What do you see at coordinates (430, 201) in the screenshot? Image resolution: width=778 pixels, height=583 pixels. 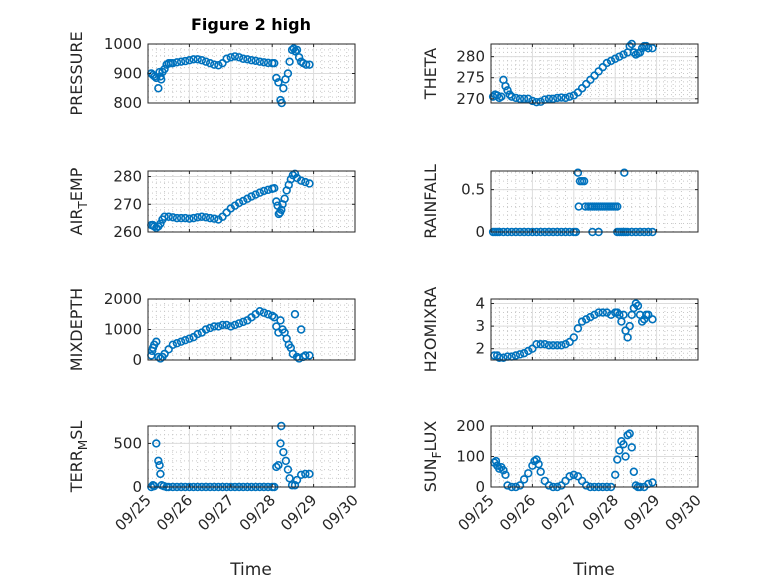 I see `y-axis-label: RAINFALL` at bounding box center [430, 201].